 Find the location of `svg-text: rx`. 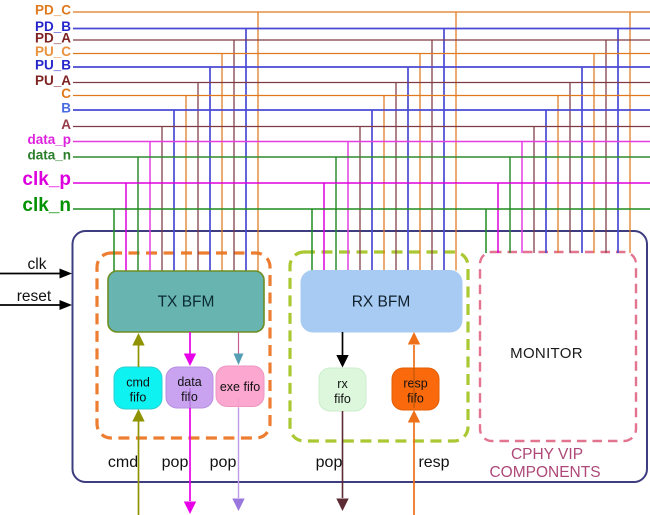

svg-text: rx is located at coordinates (342, 384).